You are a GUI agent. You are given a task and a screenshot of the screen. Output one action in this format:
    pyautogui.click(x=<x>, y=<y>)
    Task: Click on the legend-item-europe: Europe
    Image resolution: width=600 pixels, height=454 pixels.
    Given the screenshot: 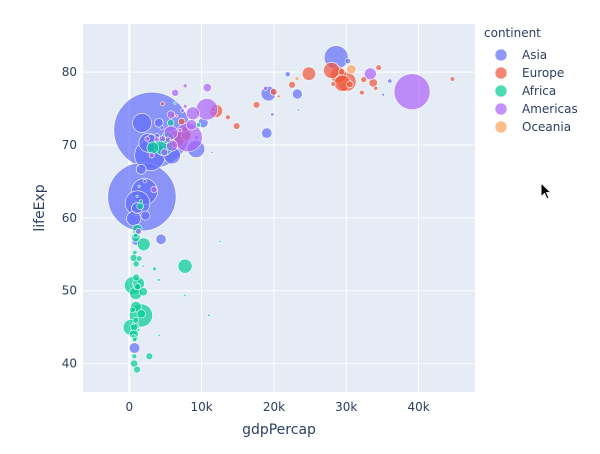 What is the action you would take?
    pyautogui.click(x=529, y=73)
    